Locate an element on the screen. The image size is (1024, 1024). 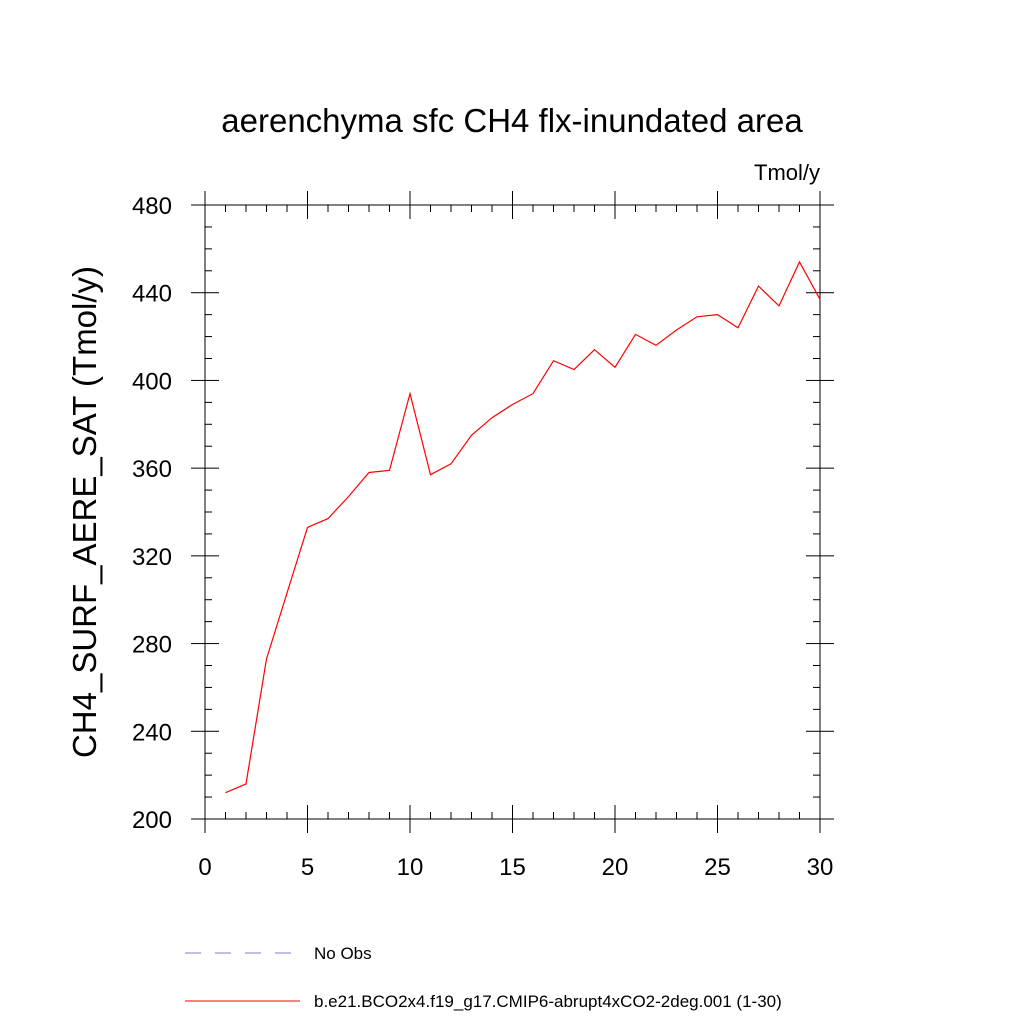
chart-title: aerenchyma sfc CH4 flx-inundated area is located at coordinates (512, 120).